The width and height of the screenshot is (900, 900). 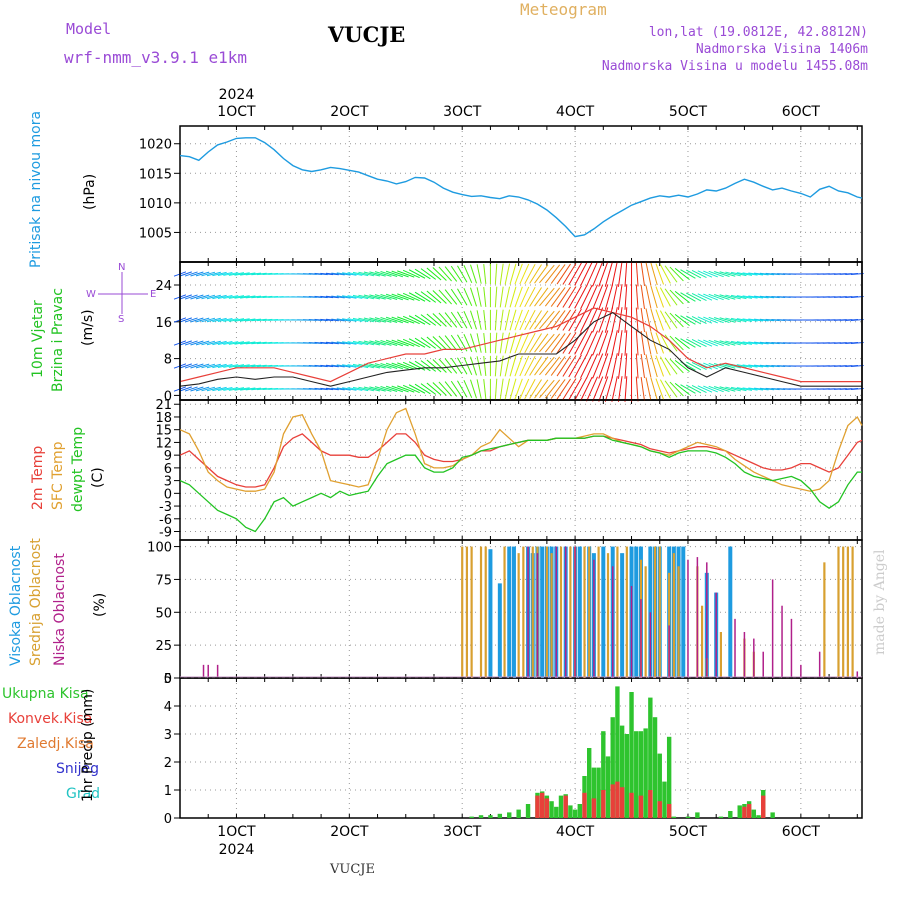 What do you see at coordinates (163, 286) in the screenshot?
I see `y-tick-label: 24` at bounding box center [163, 286].